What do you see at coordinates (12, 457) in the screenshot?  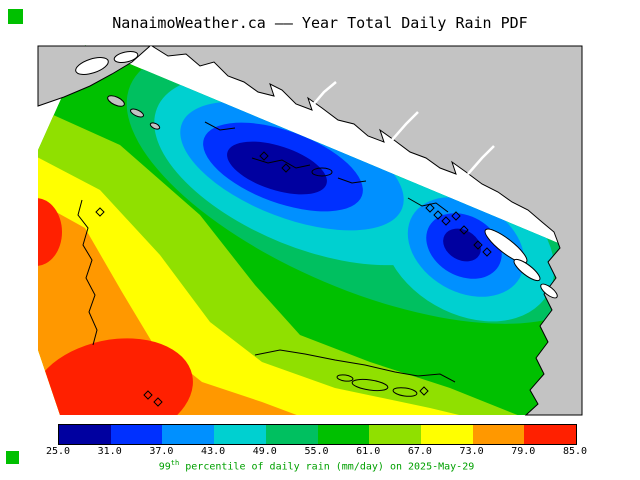 I see `corner-square-bottom-left` at bounding box center [12, 457].